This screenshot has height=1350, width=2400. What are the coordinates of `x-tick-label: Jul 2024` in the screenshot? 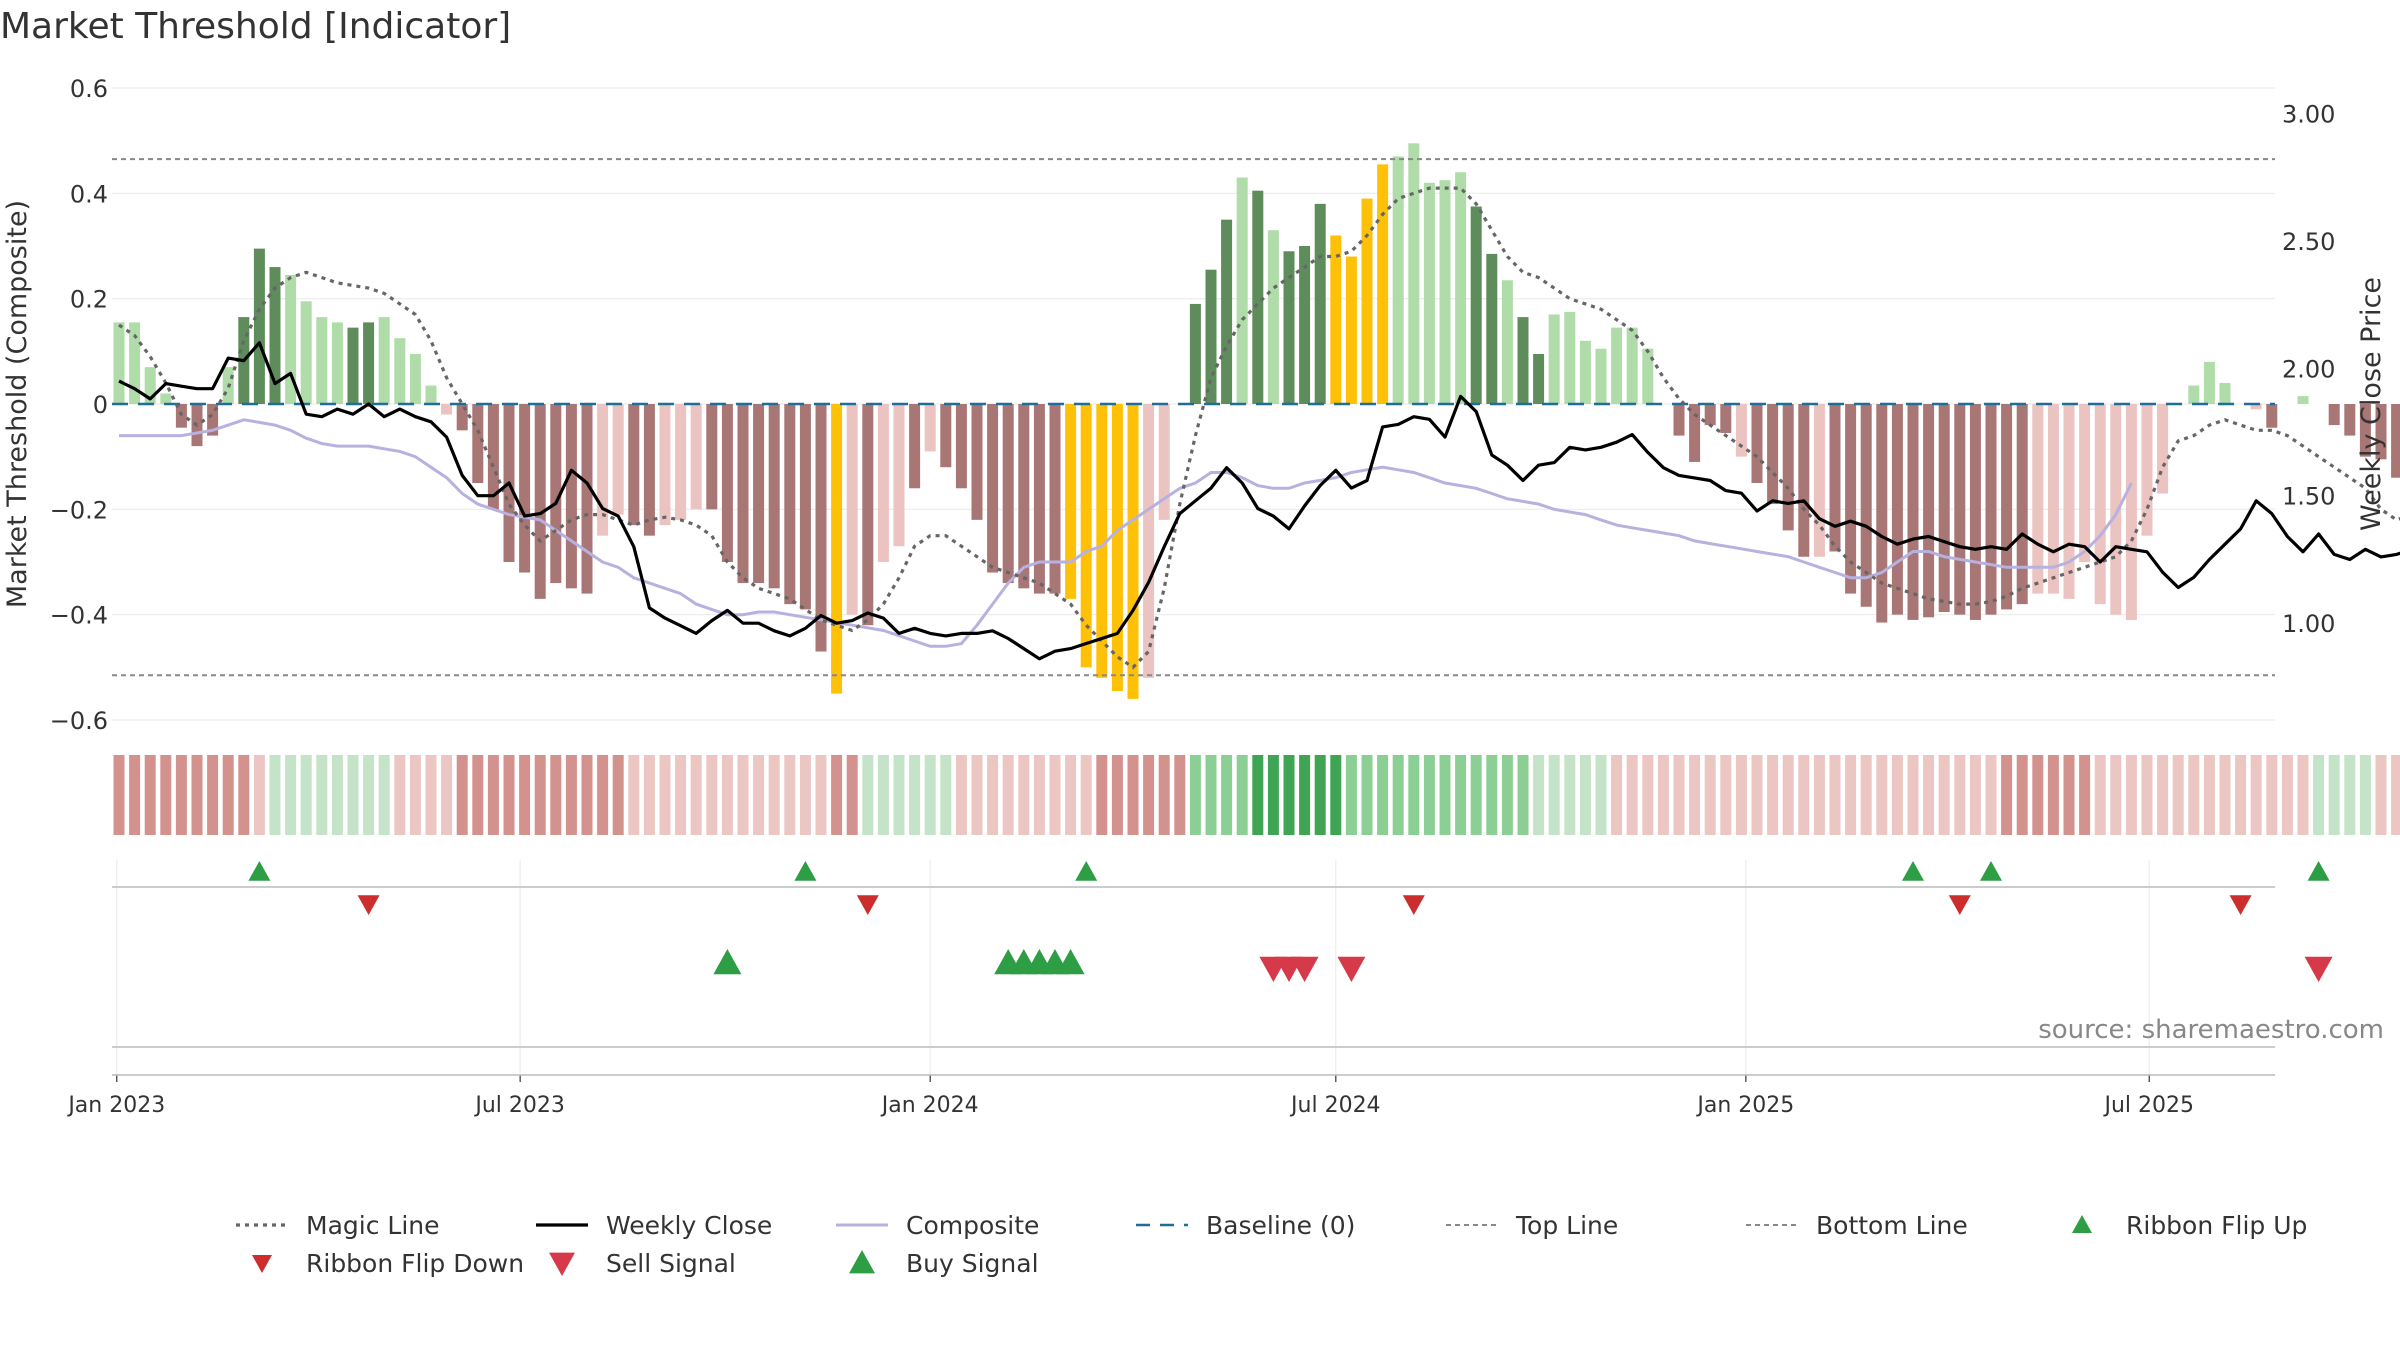 It's located at (1335, 1105).